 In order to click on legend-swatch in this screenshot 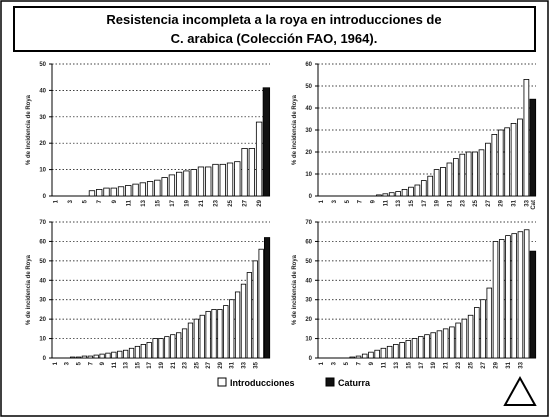, I will do `click(222, 382)`.